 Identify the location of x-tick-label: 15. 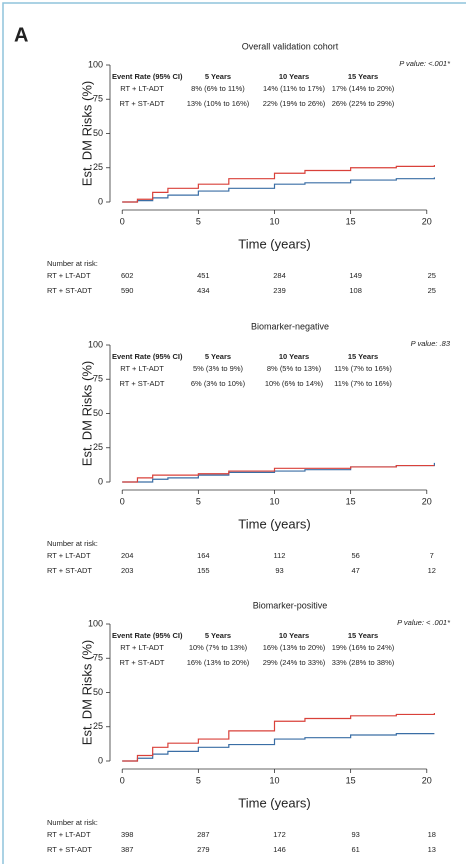
(351, 221).